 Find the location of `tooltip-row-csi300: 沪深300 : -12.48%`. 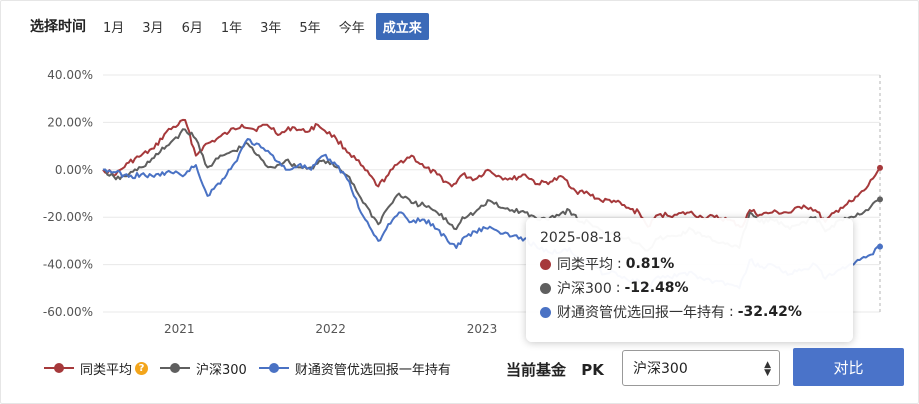

tooltip-row-csi300: 沪深300 : -12.48% is located at coordinates (689, 288).